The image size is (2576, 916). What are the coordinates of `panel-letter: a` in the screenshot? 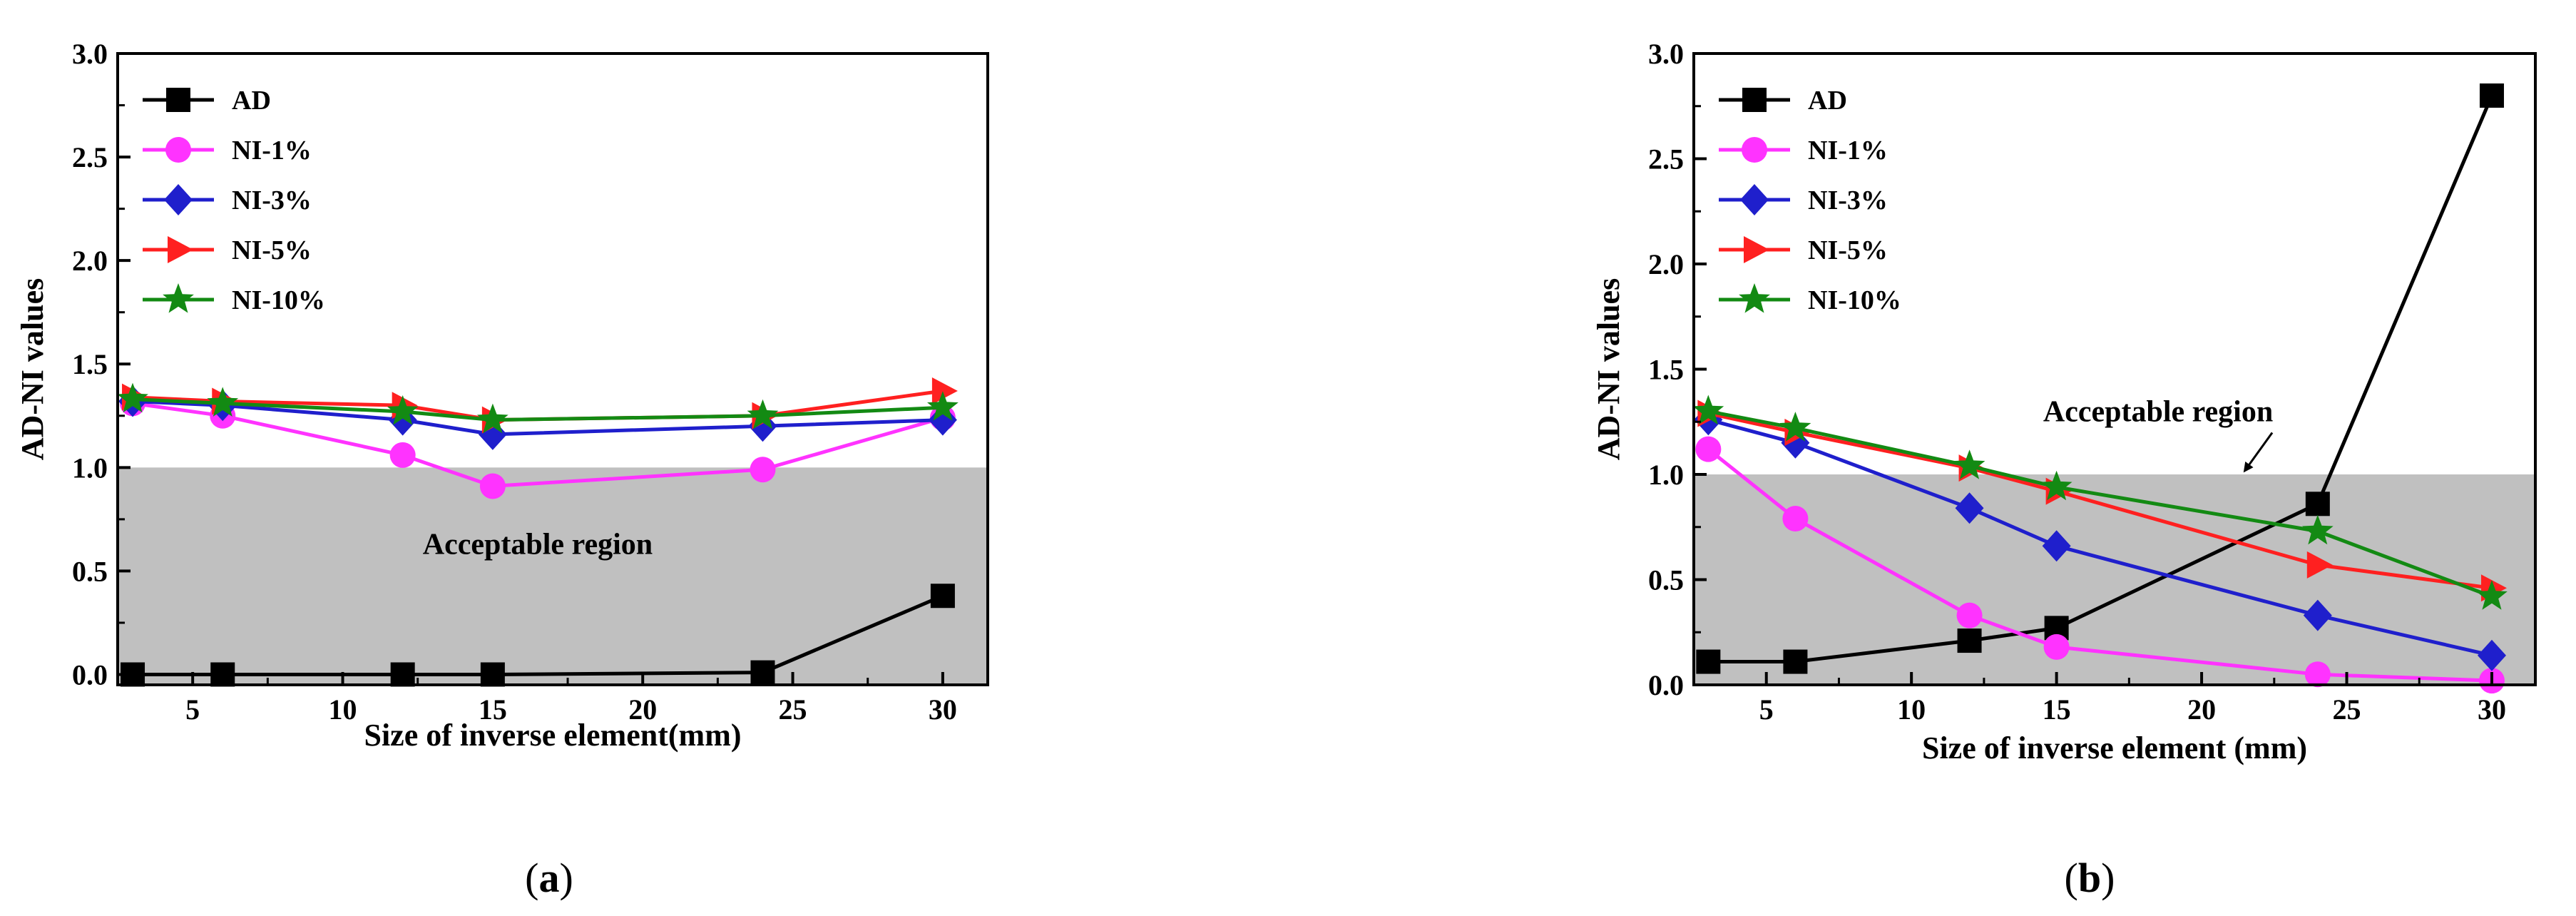 It's located at (549, 878).